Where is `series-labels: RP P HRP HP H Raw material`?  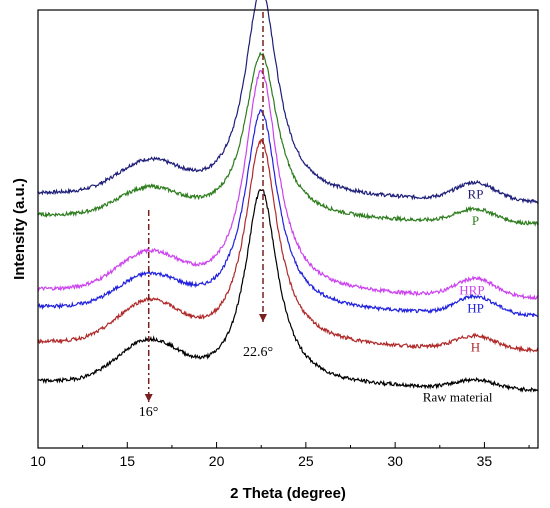 series-labels: RP P HRP HP H Raw material is located at coordinates (458, 295).